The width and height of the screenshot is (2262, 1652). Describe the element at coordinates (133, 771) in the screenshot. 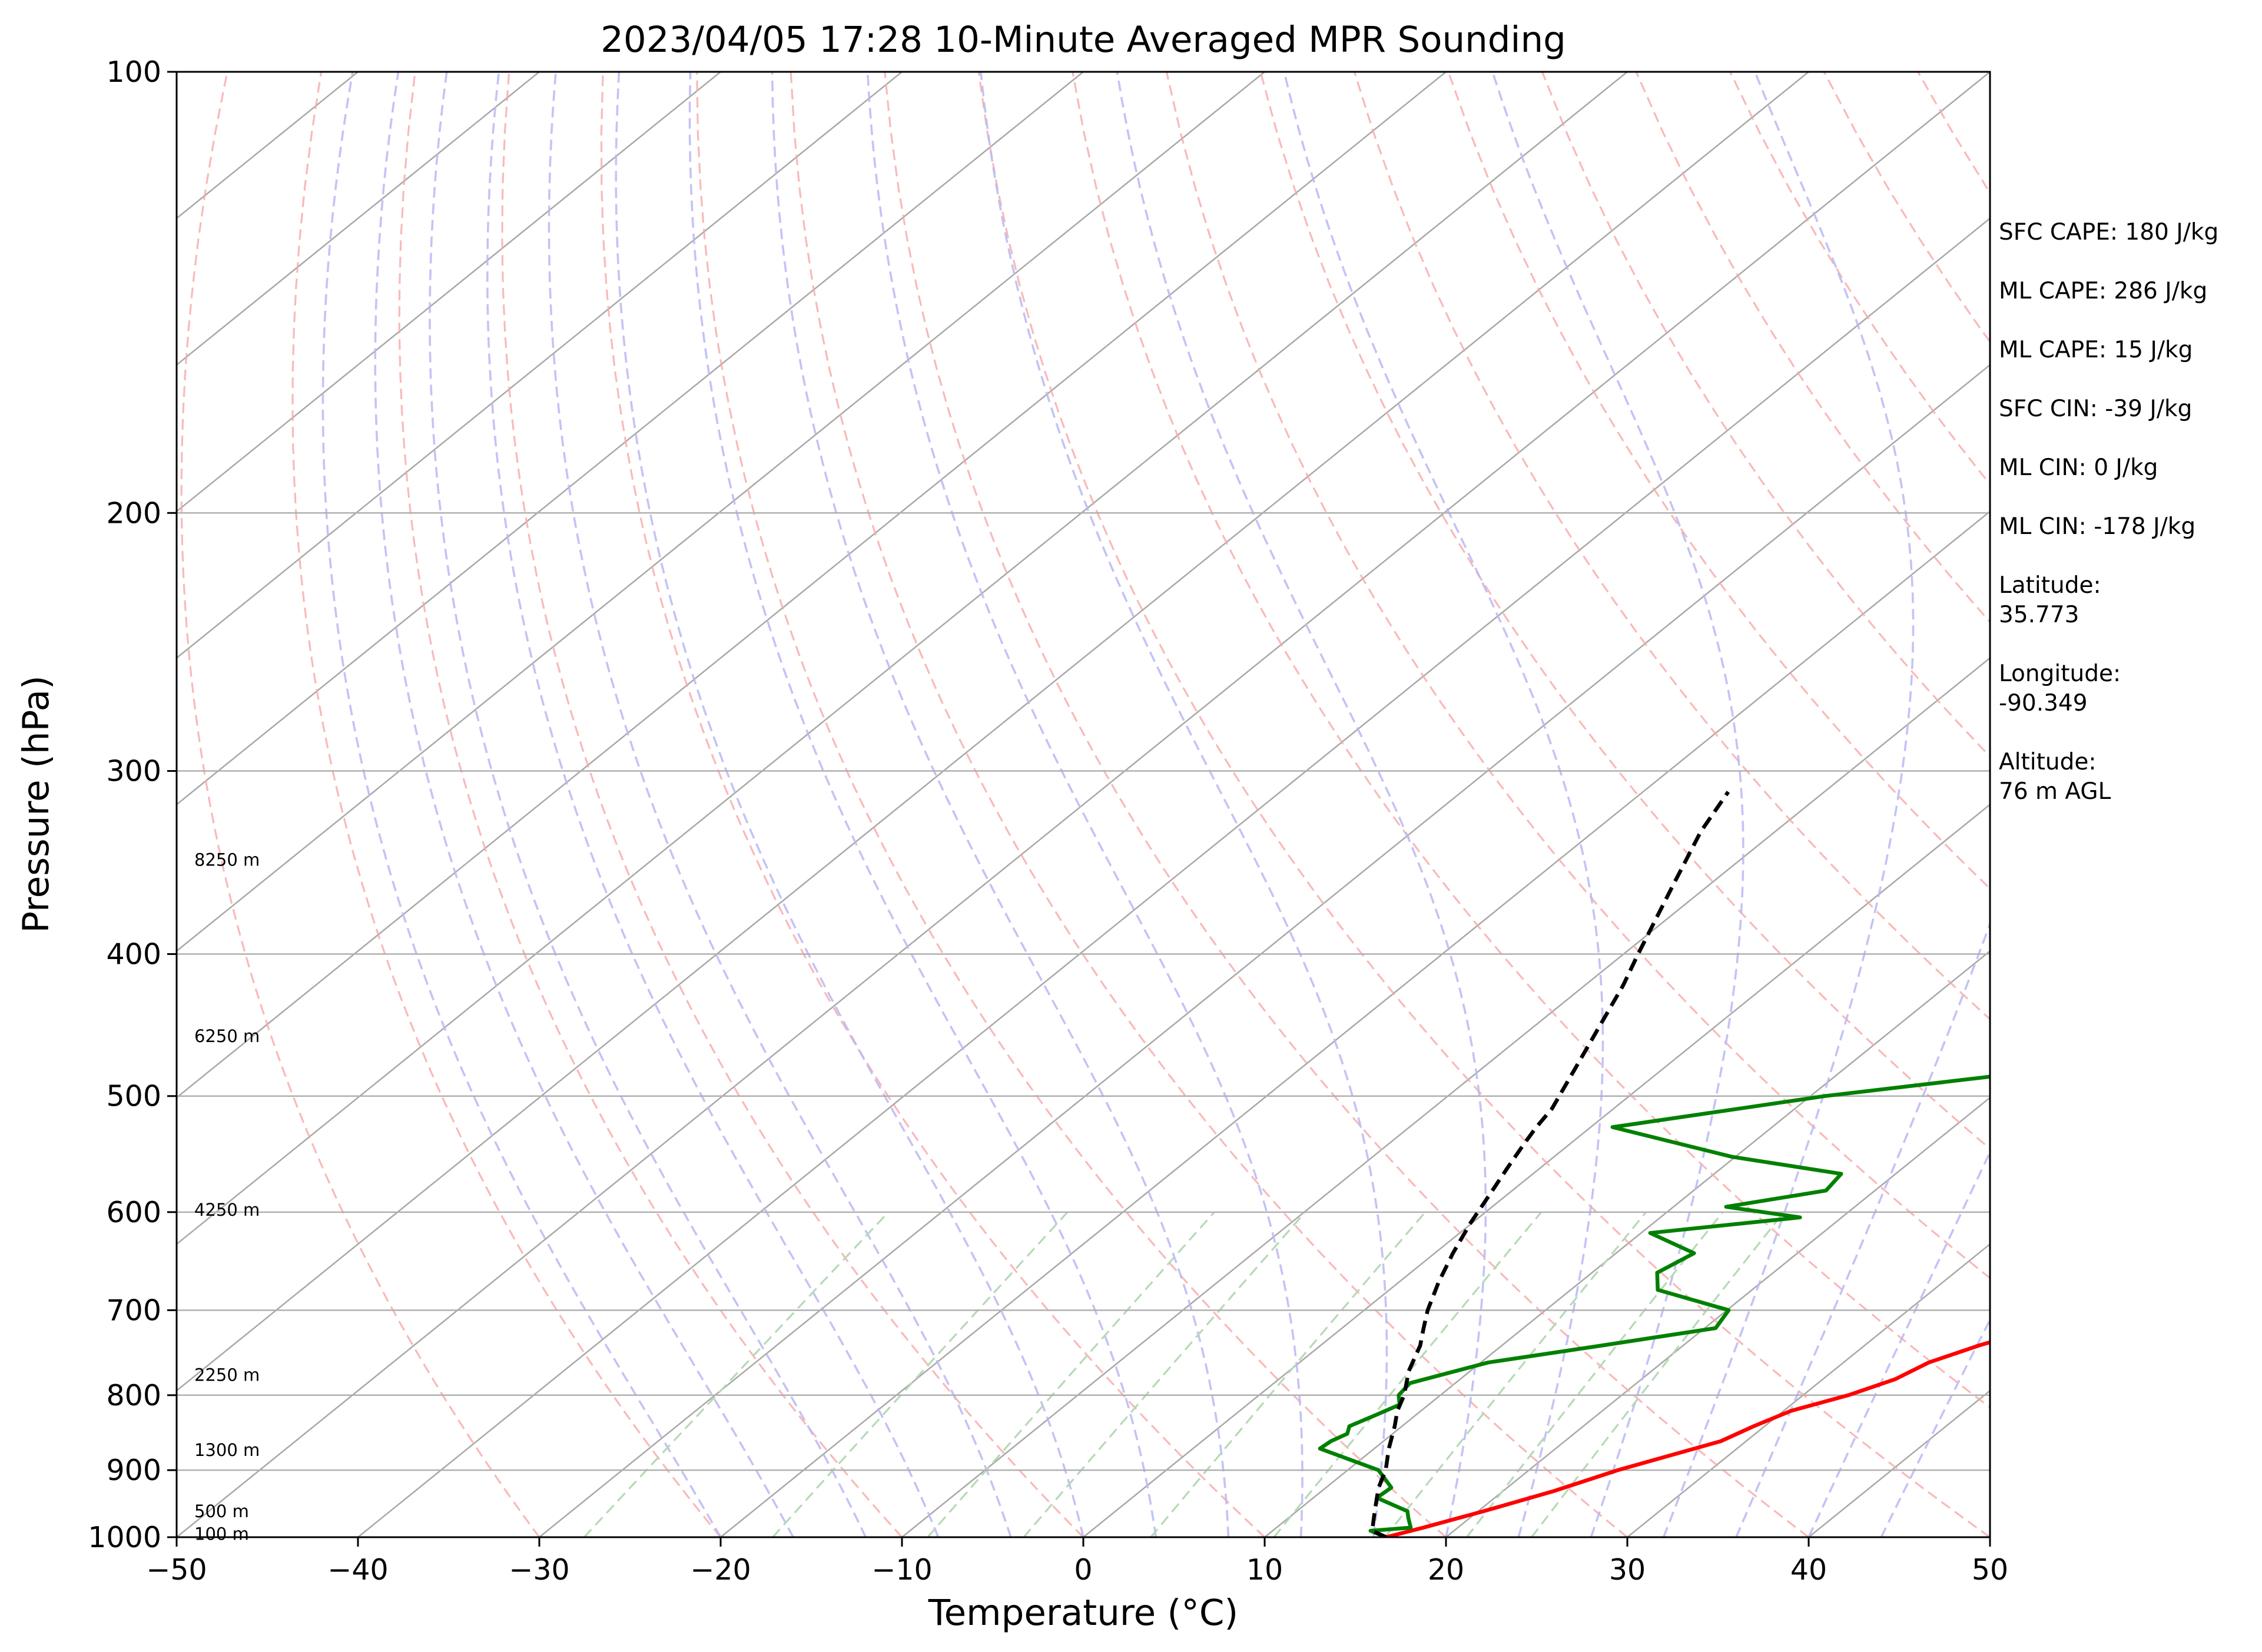

I see `y-tick-label: 300` at that location.